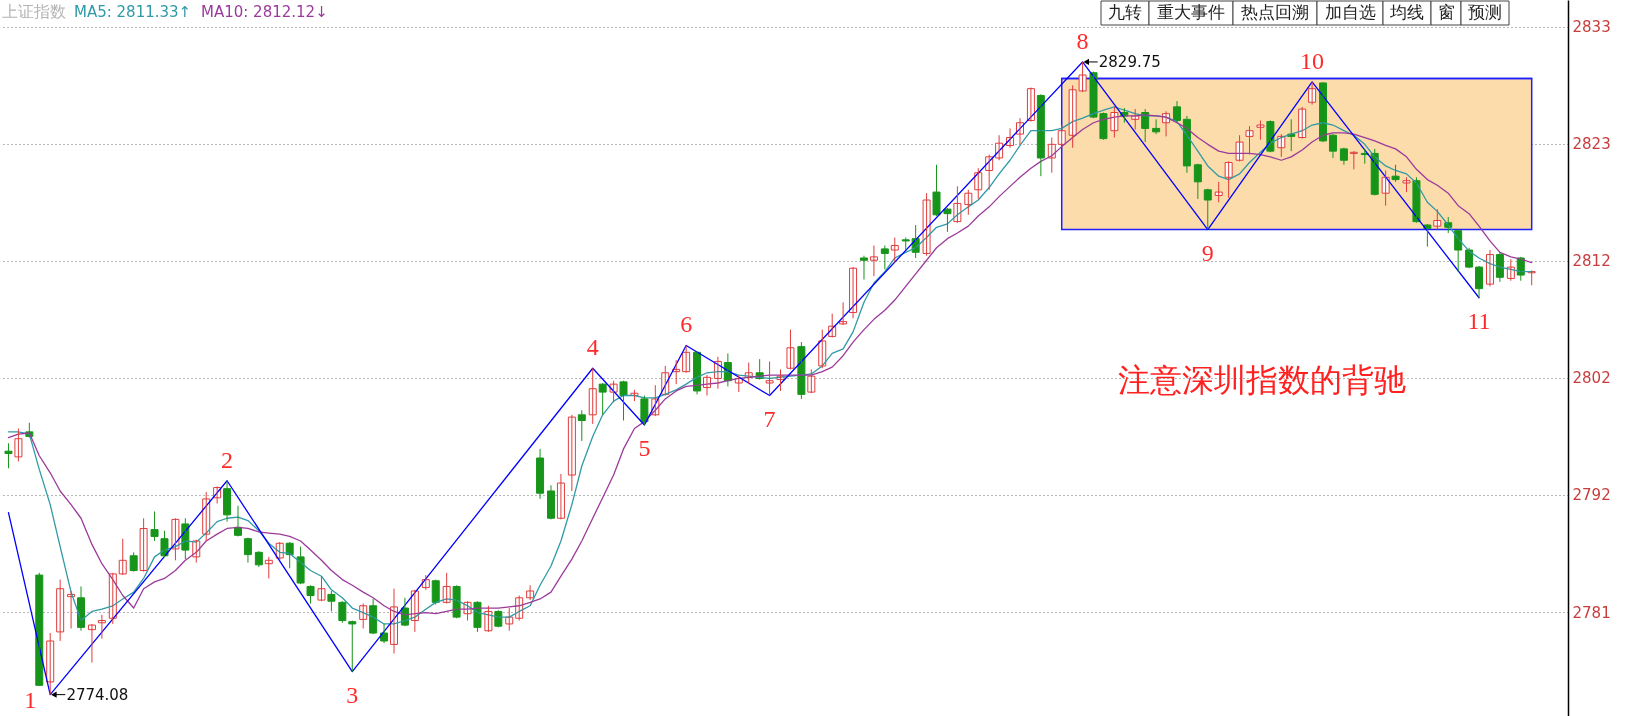  What do you see at coordinates (352, 694) in the screenshot?
I see `annotation: 3` at bounding box center [352, 694].